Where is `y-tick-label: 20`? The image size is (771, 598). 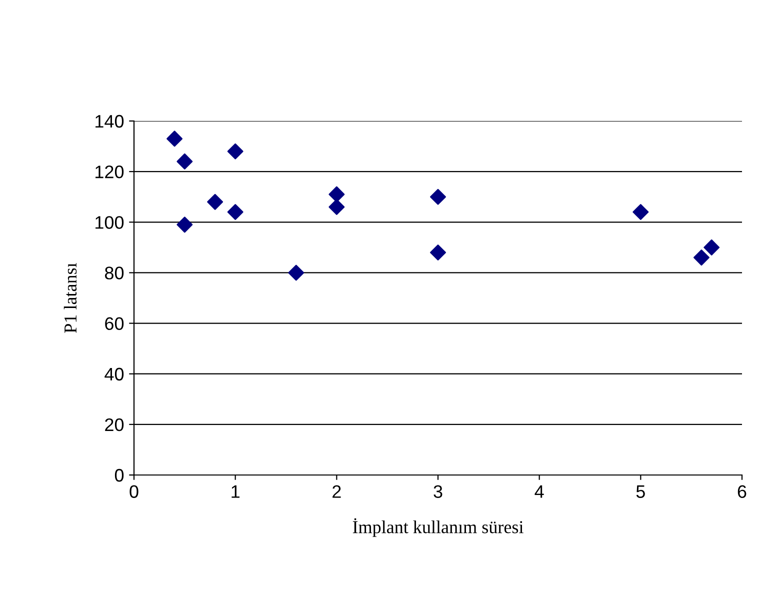 y-tick-label: 20 is located at coordinates (114, 425).